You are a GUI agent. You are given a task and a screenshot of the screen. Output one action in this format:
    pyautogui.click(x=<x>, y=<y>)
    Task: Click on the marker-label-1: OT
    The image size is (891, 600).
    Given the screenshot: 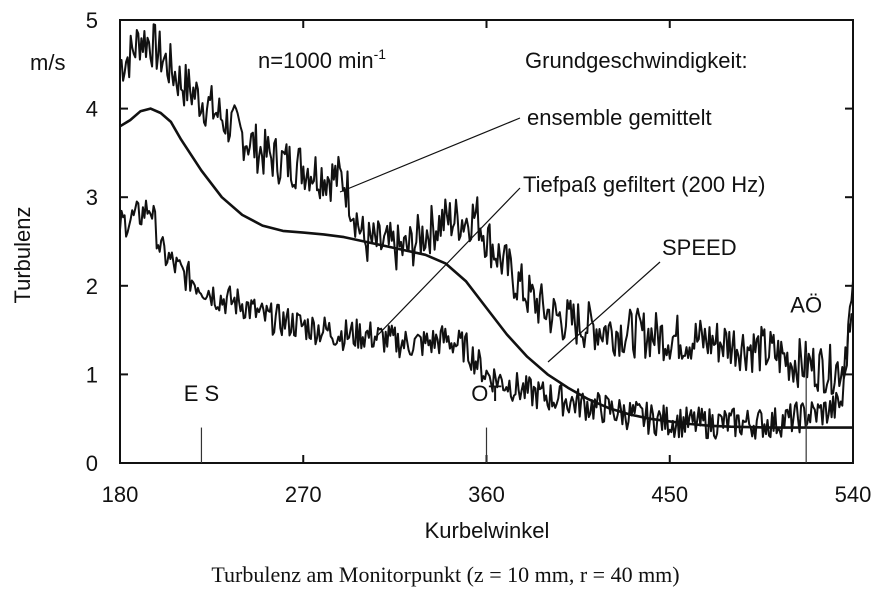 What is the action you would take?
    pyautogui.click(x=486, y=393)
    